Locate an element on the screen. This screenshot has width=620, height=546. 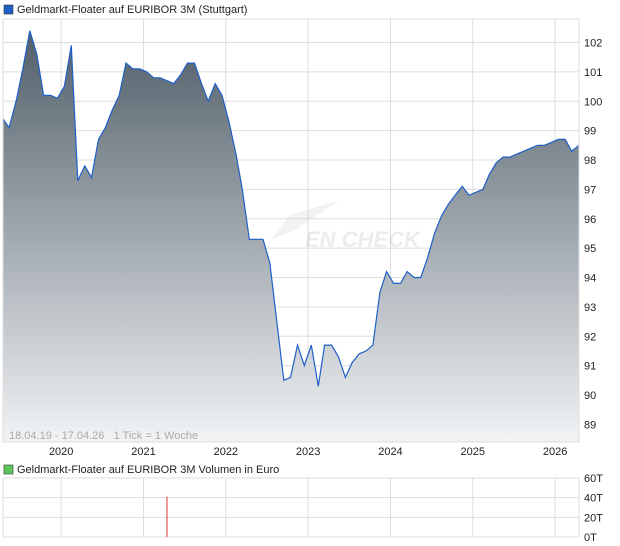
x-tick-label: 2021 is located at coordinates (143, 452).